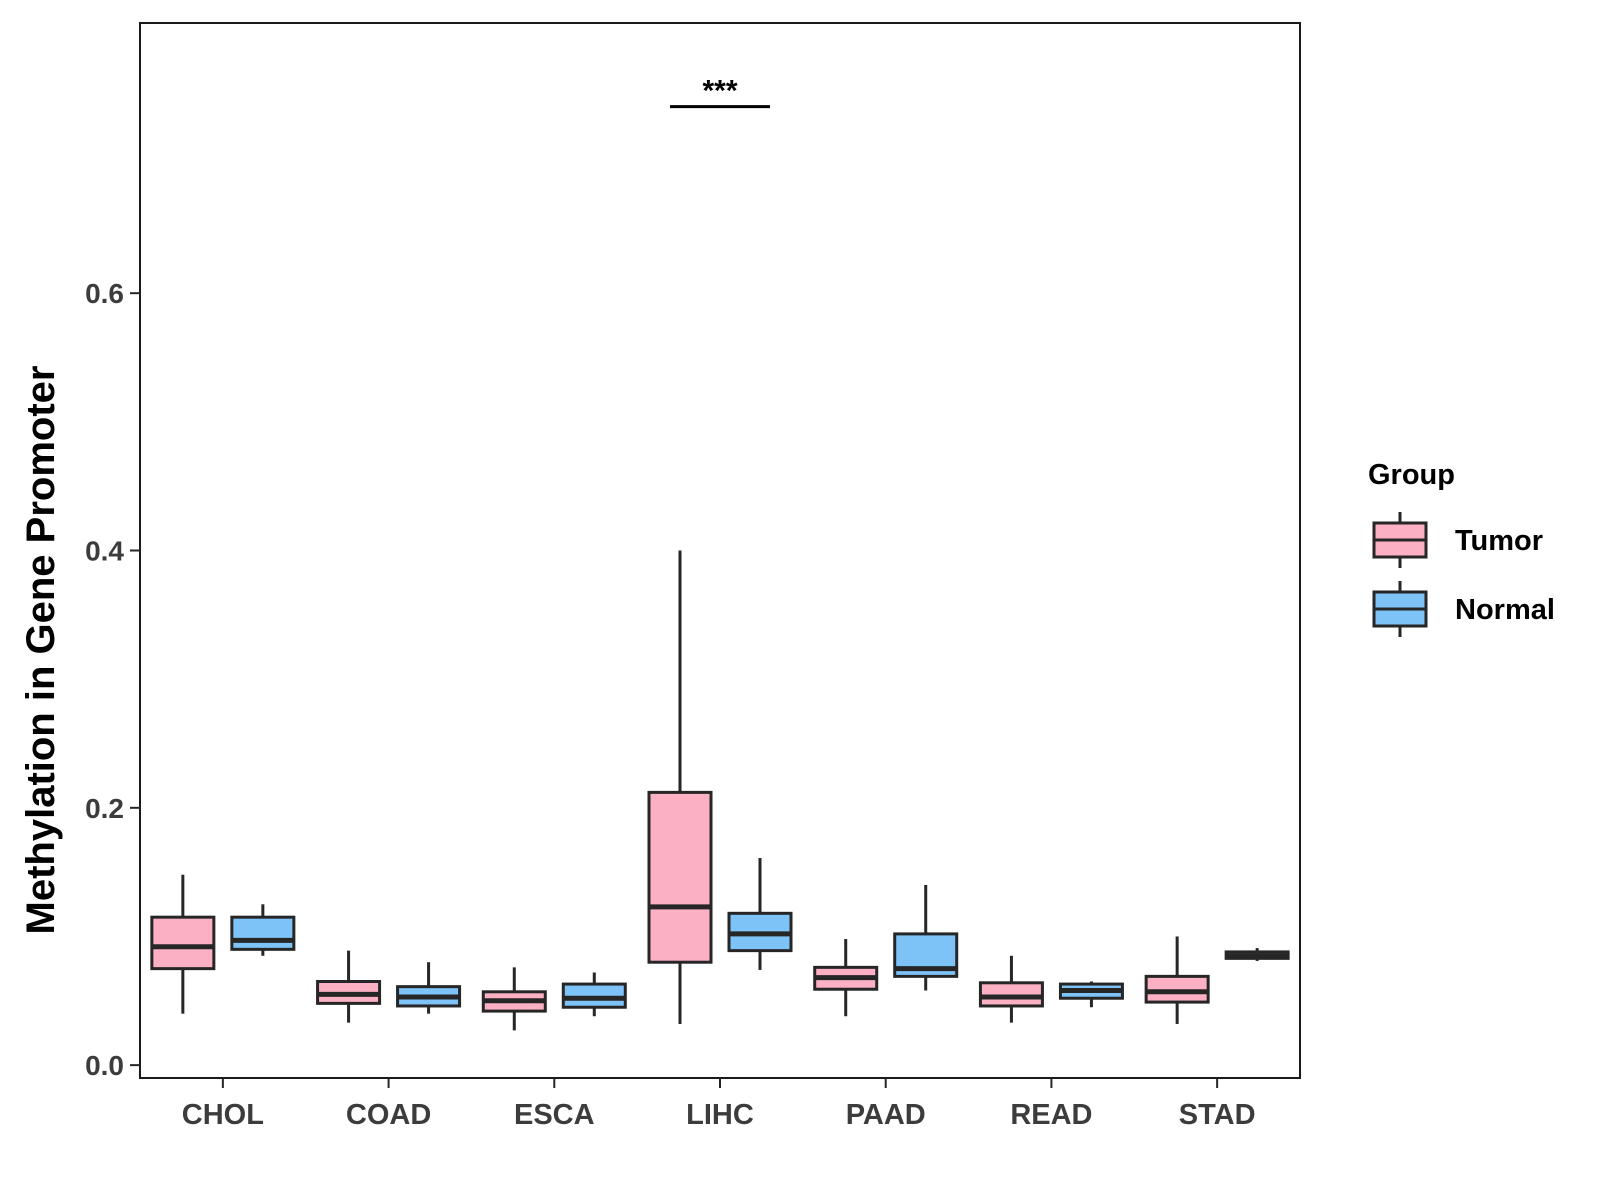 The height and width of the screenshot is (1200, 1600). What do you see at coordinates (104, 808) in the screenshot?
I see `y-tick-label: 0.2` at bounding box center [104, 808].